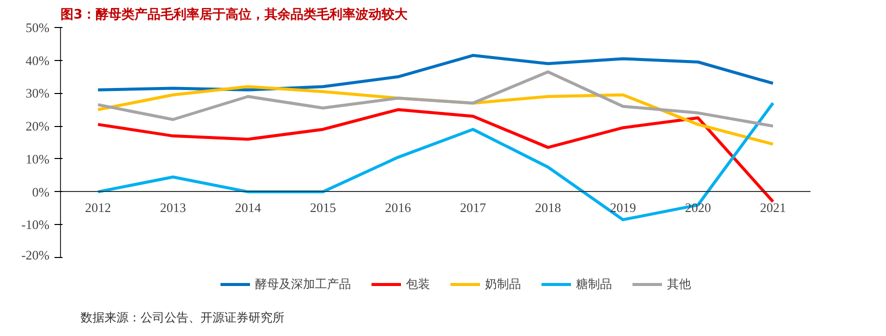 Image resolution: width=886 pixels, height=336 pixels. Describe the element at coordinates (38, 27) in the screenshot. I see `y-tick-label: 50%` at that location.